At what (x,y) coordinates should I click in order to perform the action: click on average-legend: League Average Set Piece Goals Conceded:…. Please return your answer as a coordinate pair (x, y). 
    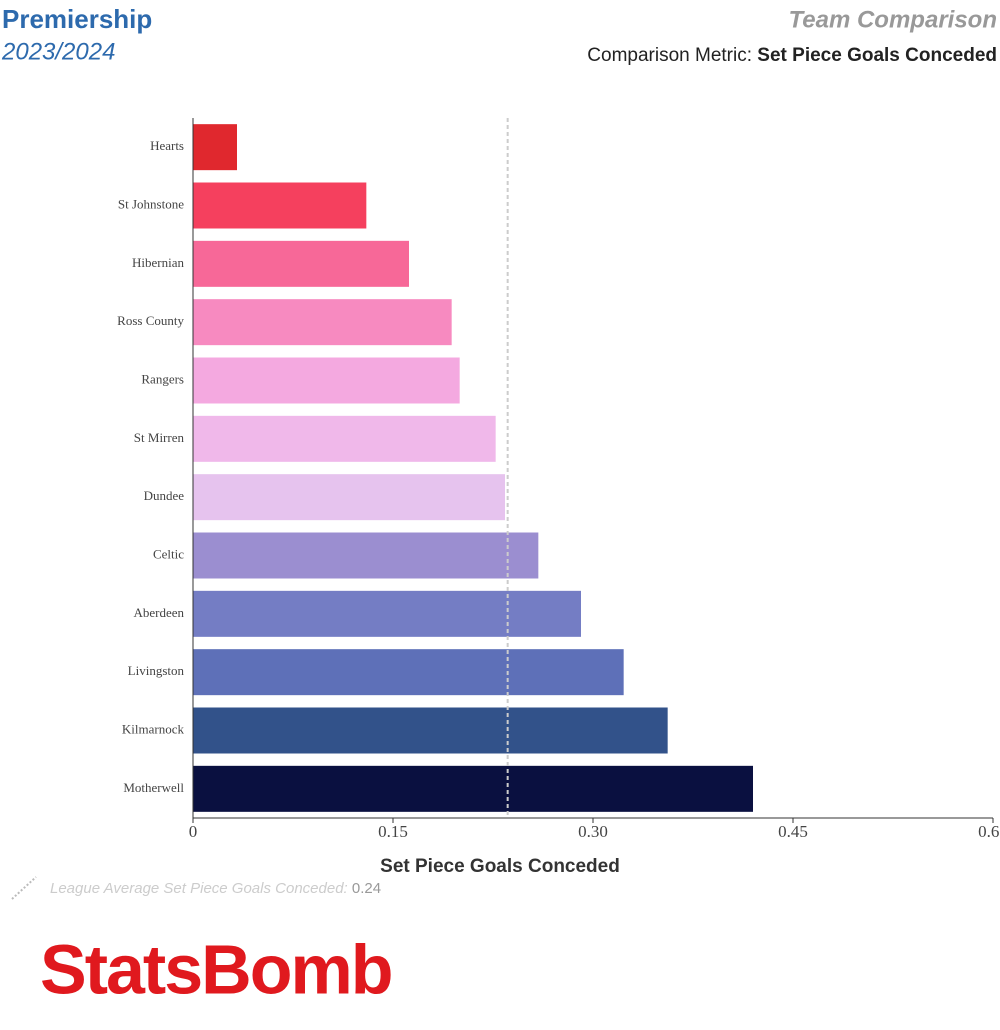
    Looking at the image, I should click on (215, 888).